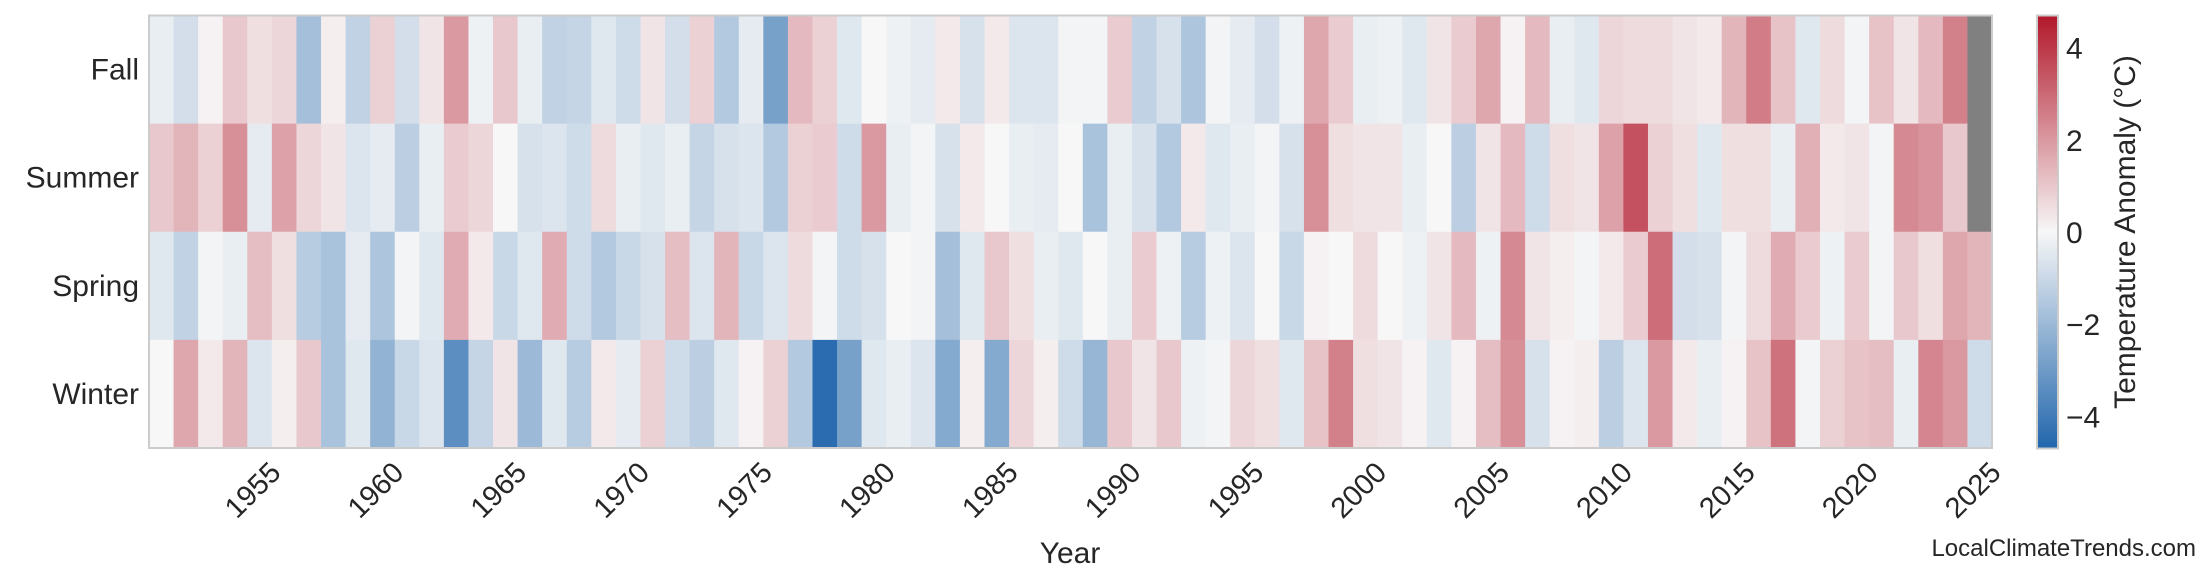 This screenshot has height=585, width=2200. Describe the element at coordinates (1808, 394) in the screenshot. I see `heatmap-cell-winter-2018` at that location.